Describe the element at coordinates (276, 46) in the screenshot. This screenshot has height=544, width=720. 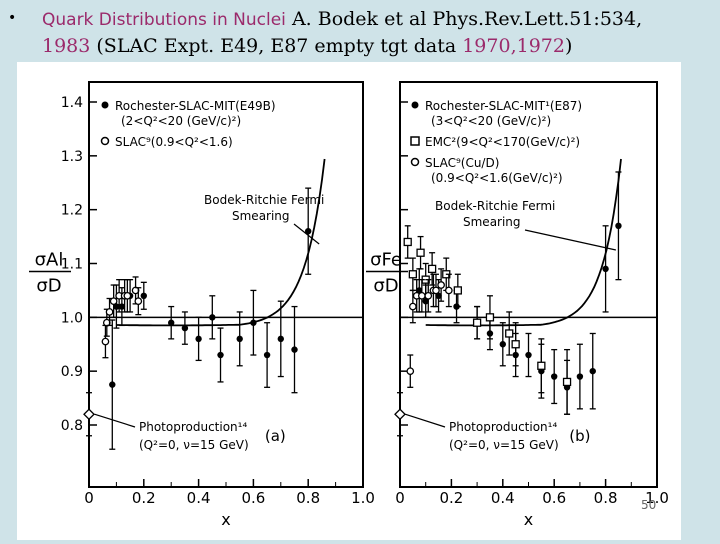
I see `title-experiment: (SLAC Expt. E49, E87 empty tgt data` at that location.